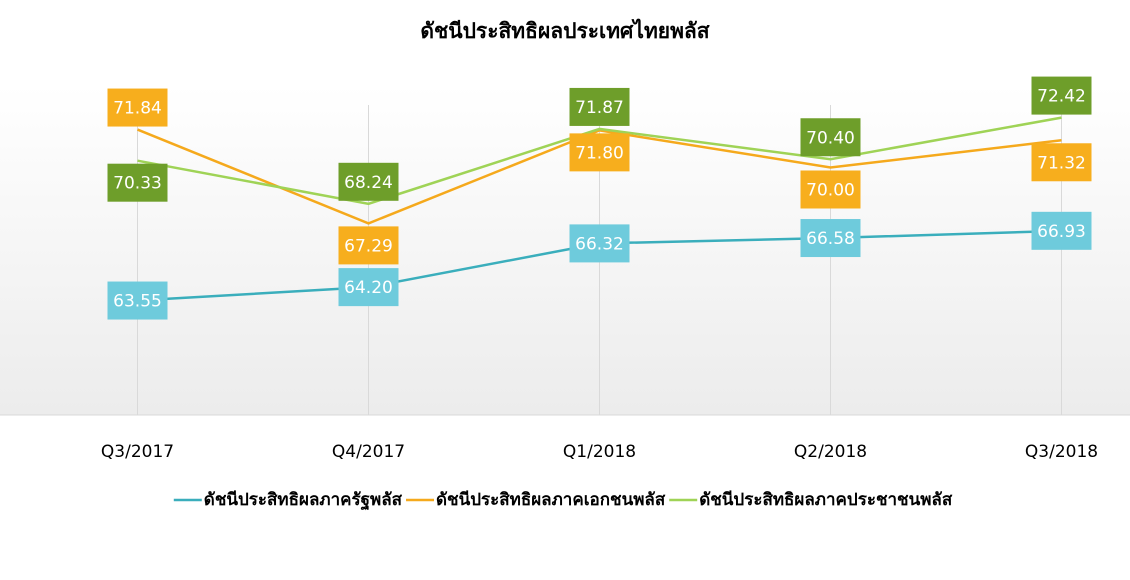  What do you see at coordinates (137, 452) in the screenshot?
I see `x-tick-label: Q3/2017` at bounding box center [137, 452].